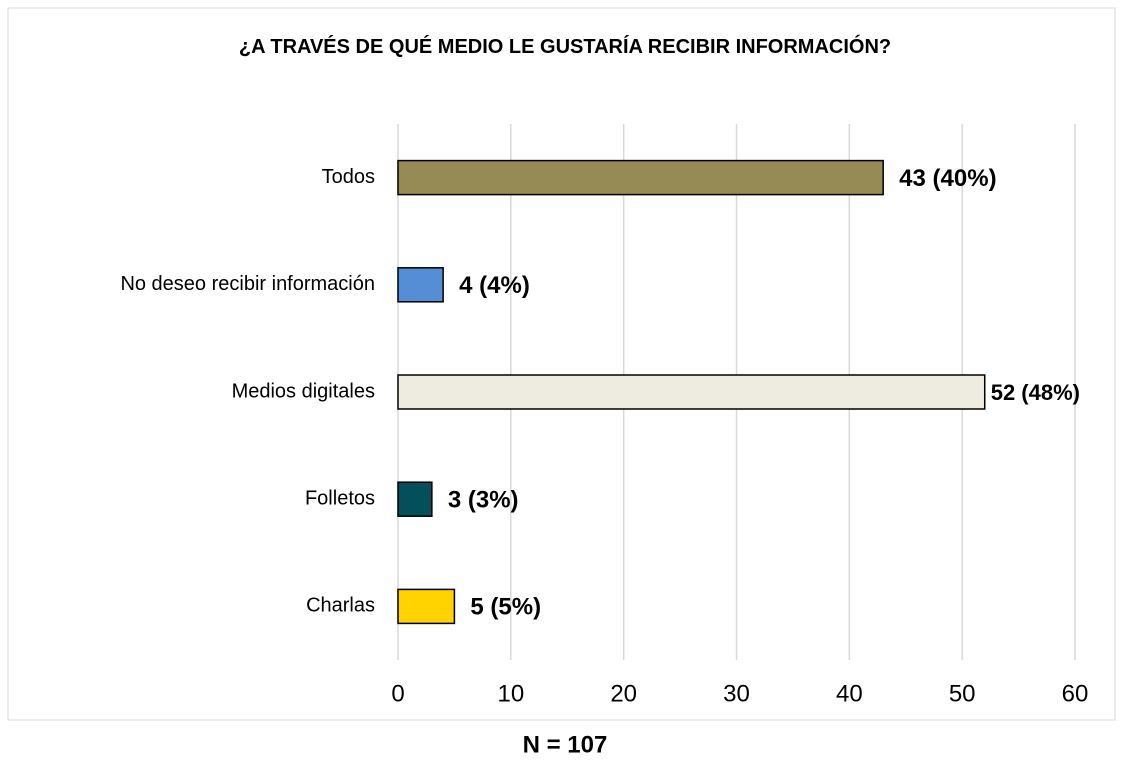 The image size is (1122, 762). What do you see at coordinates (510, 693) in the screenshot?
I see `x-tick-label: 10` at bounding box center [510, 693].